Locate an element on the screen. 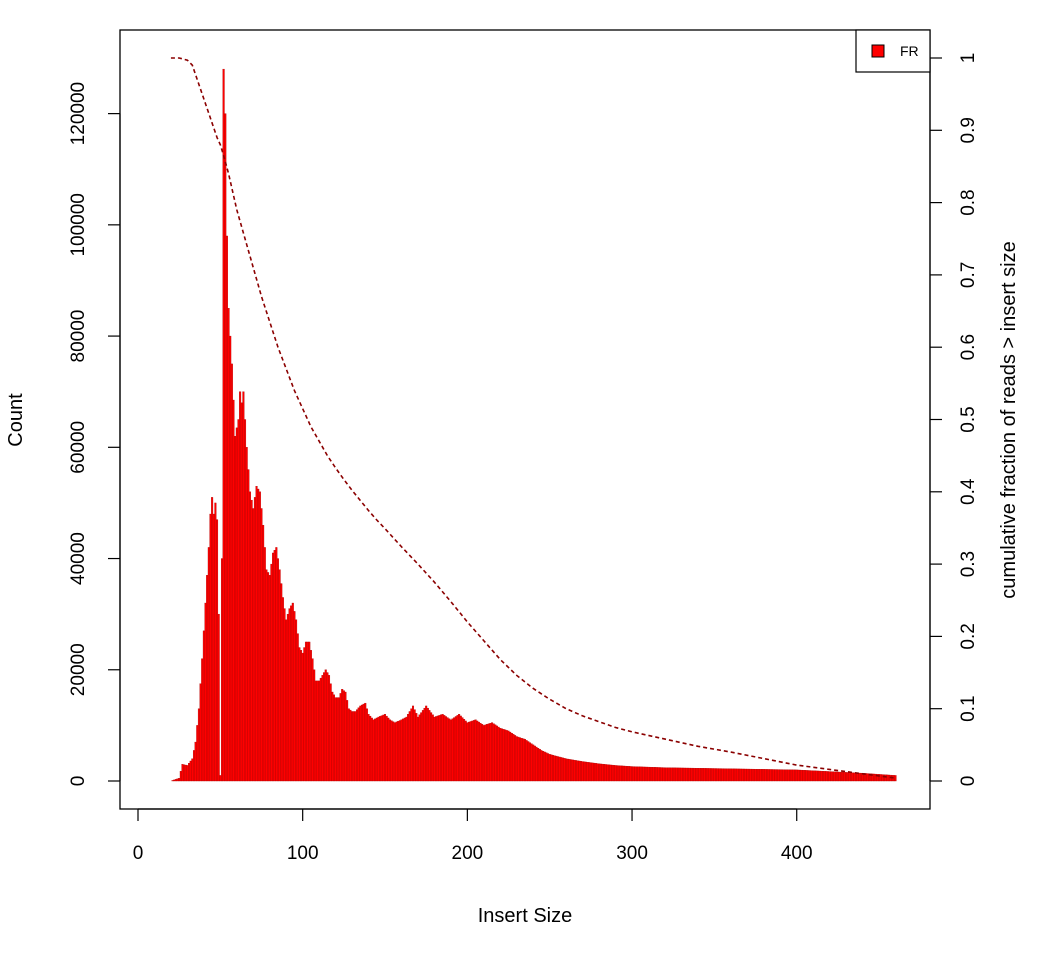  y-axis-title: Count is located at coordinates (16, 420).